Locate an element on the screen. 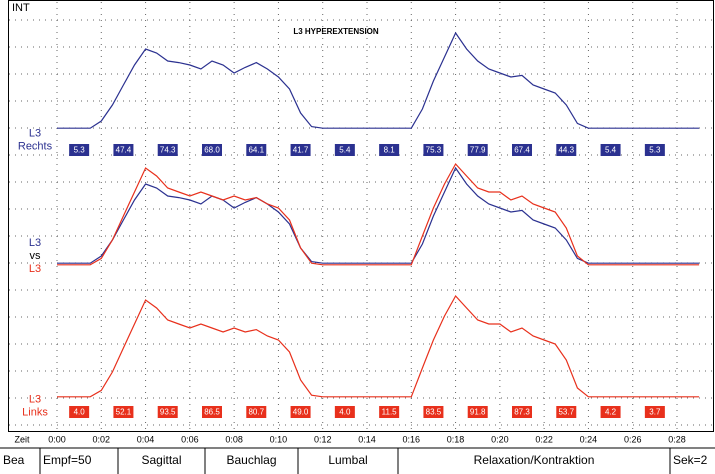 The width and height of the screenshot is (715, 474). segment-label: 87.3 is located at coordinates (522, 412).